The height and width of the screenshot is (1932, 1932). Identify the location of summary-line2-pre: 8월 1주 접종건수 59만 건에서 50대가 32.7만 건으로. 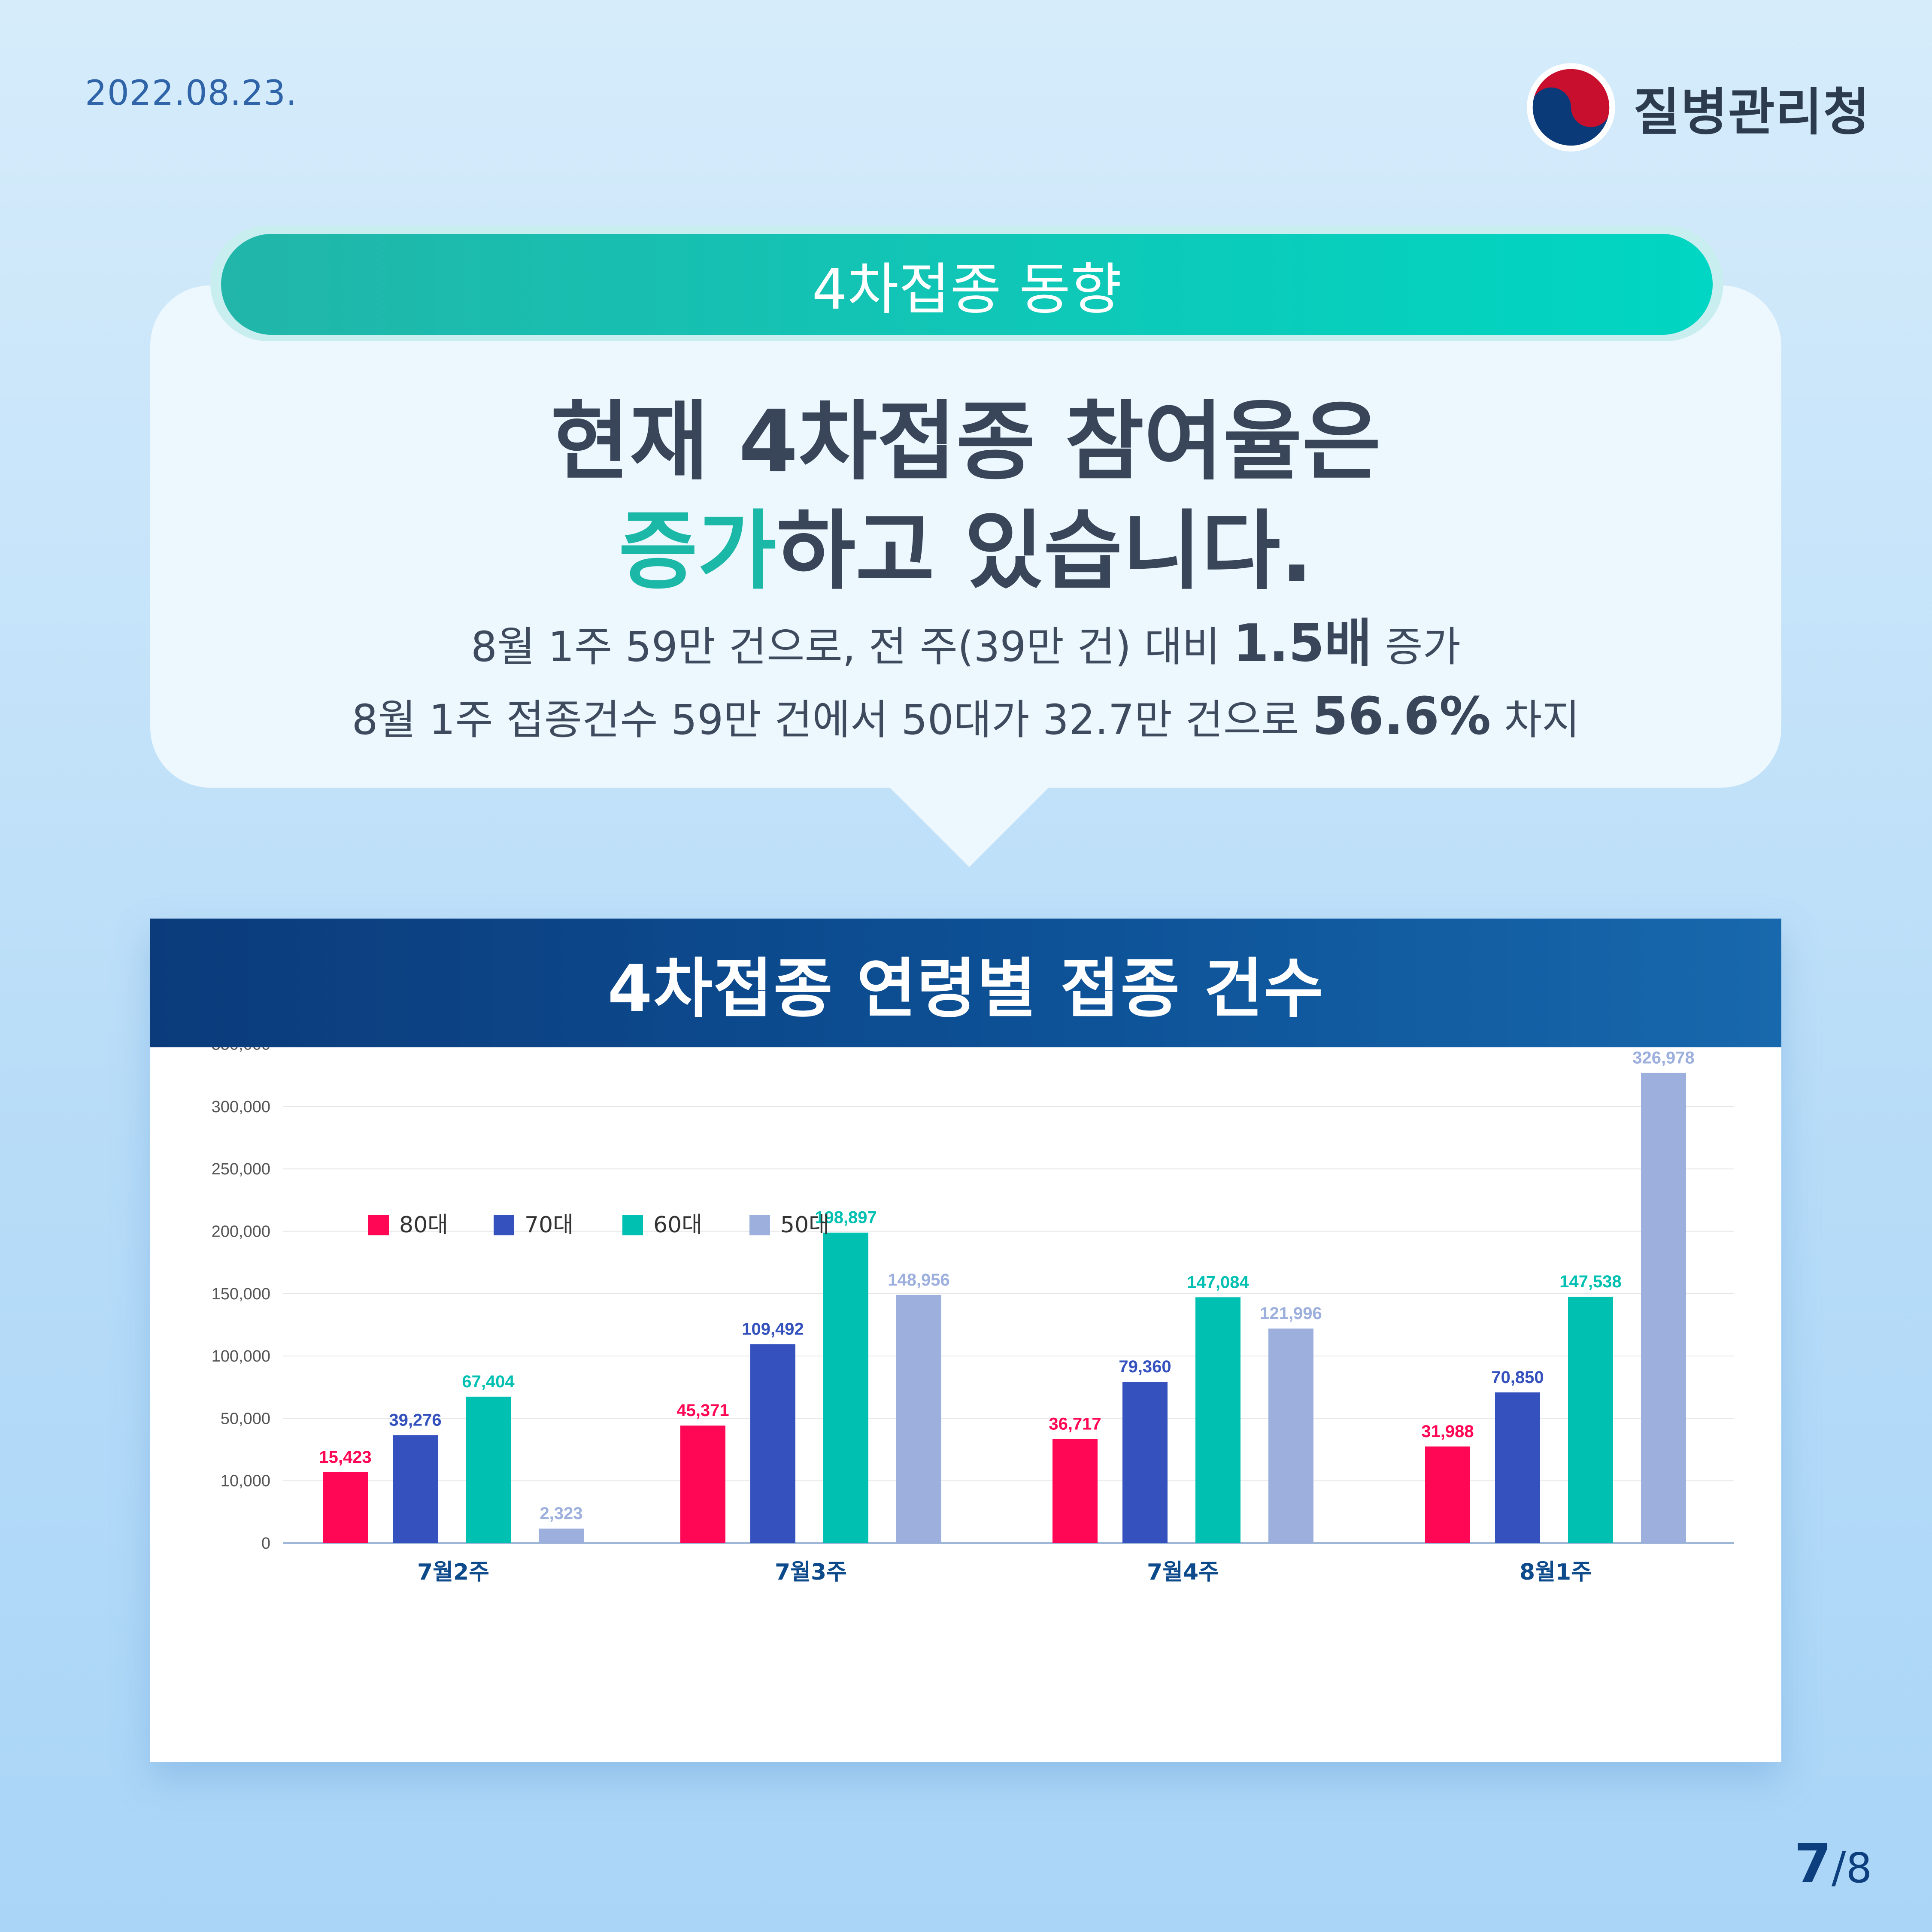
(832, 720).